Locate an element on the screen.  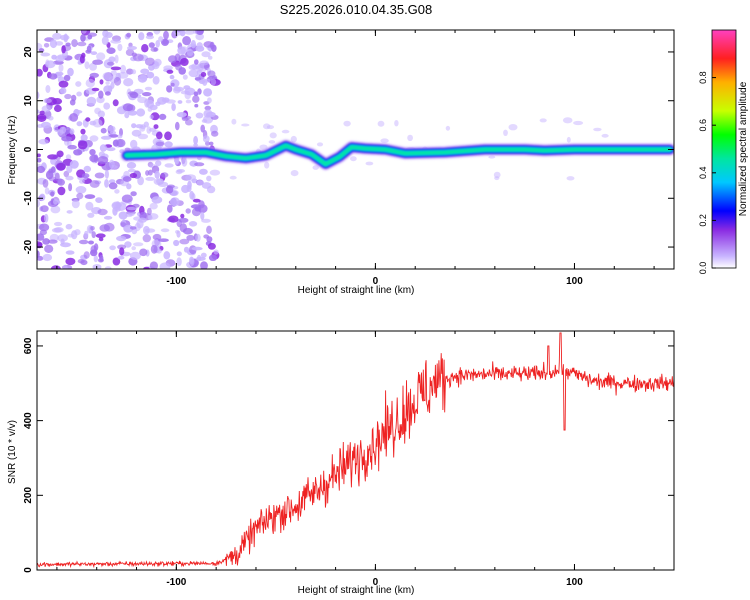
snr-xtick-label: -100 is located at coordinates (176, 582).